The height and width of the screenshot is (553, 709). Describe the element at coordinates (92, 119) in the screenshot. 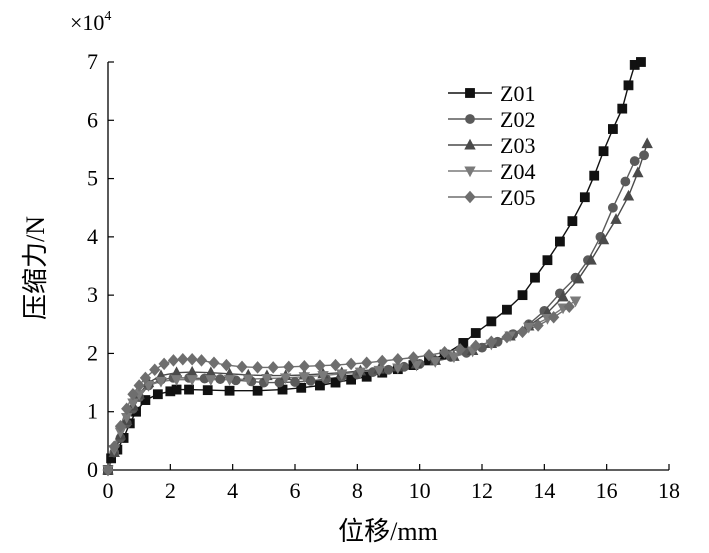

I see `y-tick-label: 6` at that location.